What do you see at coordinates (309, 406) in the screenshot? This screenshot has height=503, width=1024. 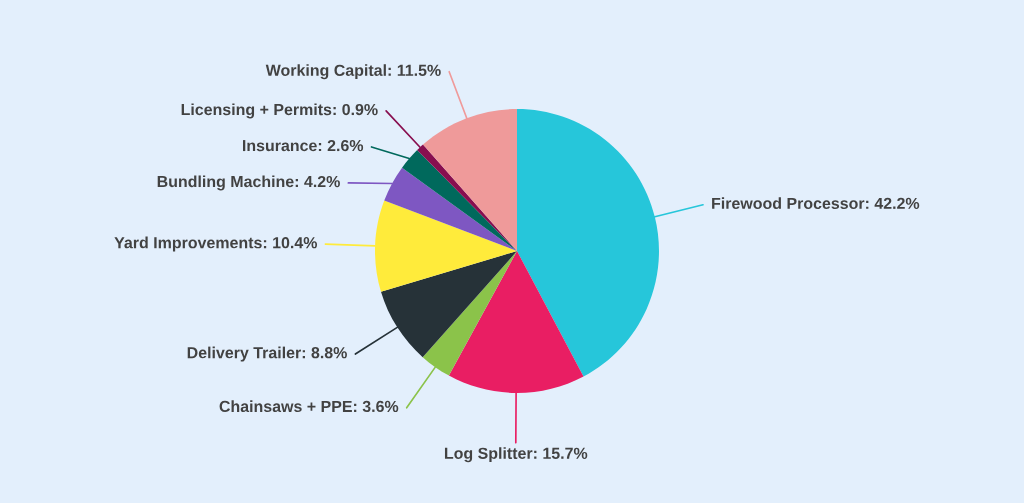 I see `slice-label: Chainsaws + PPE: 3.6%` at bounding box center [309, 406].